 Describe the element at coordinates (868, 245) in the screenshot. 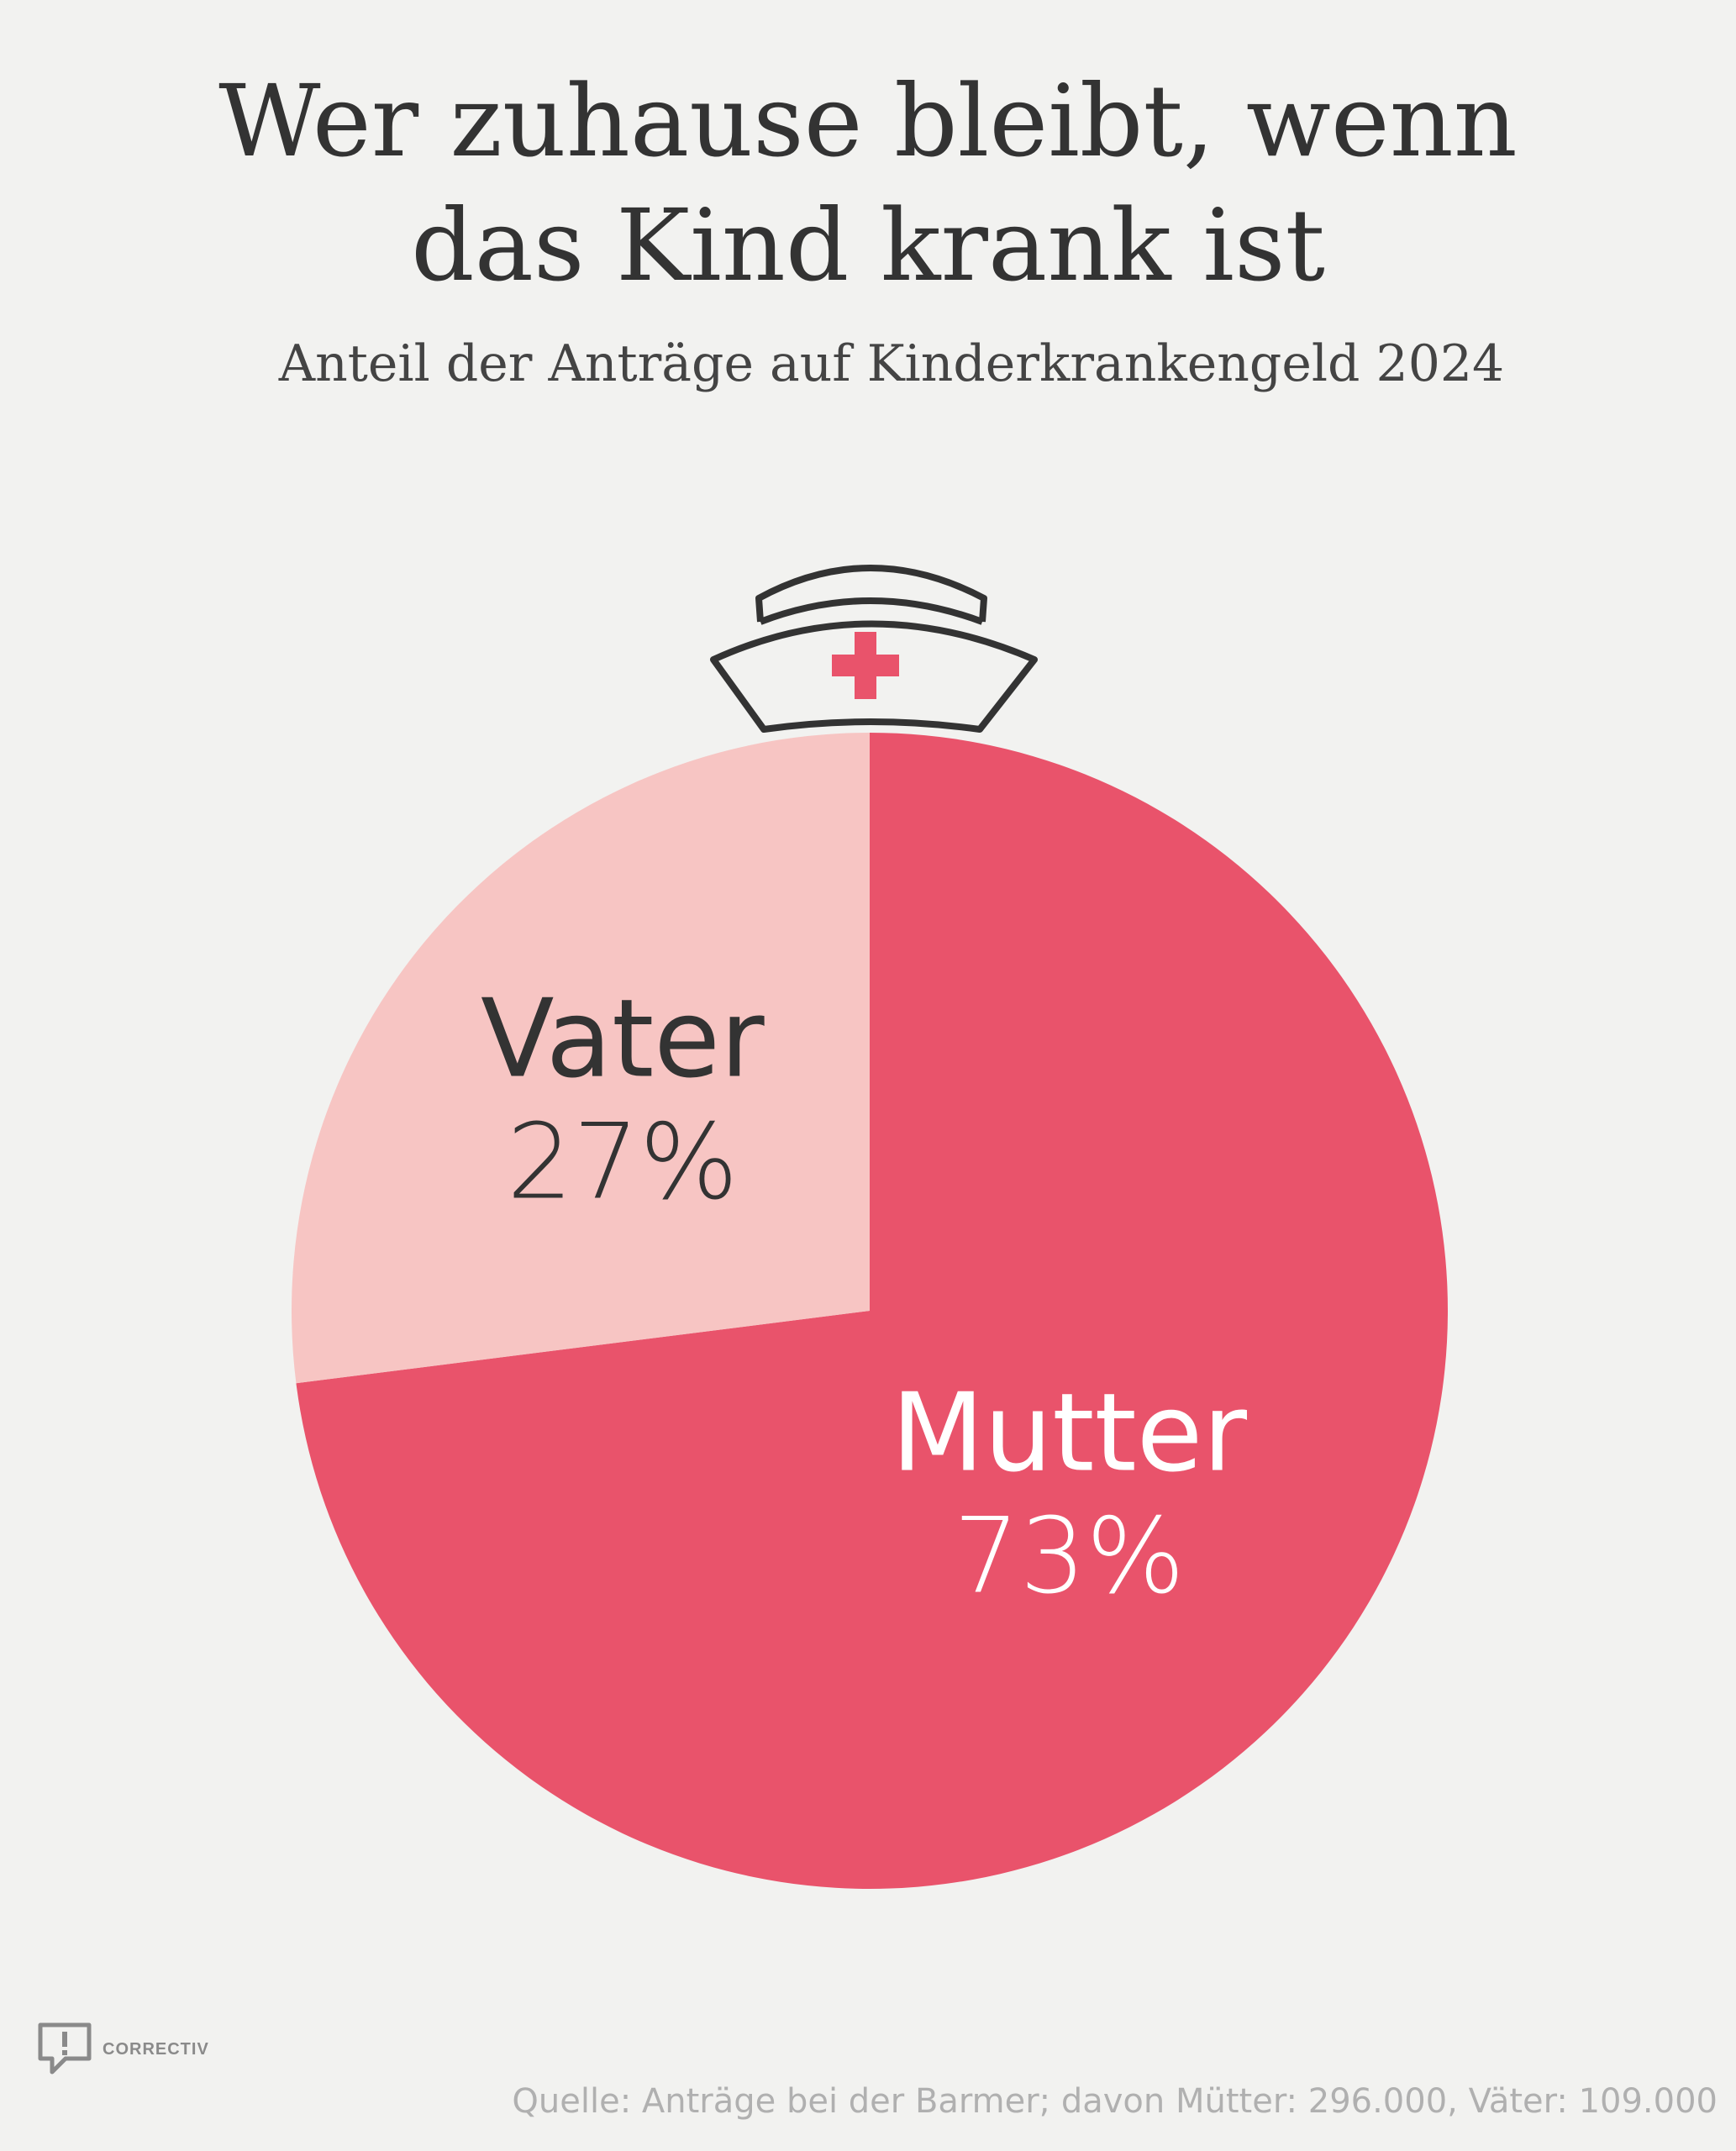

I see `chart-title-line-2: das Kind krank ist` at that location.